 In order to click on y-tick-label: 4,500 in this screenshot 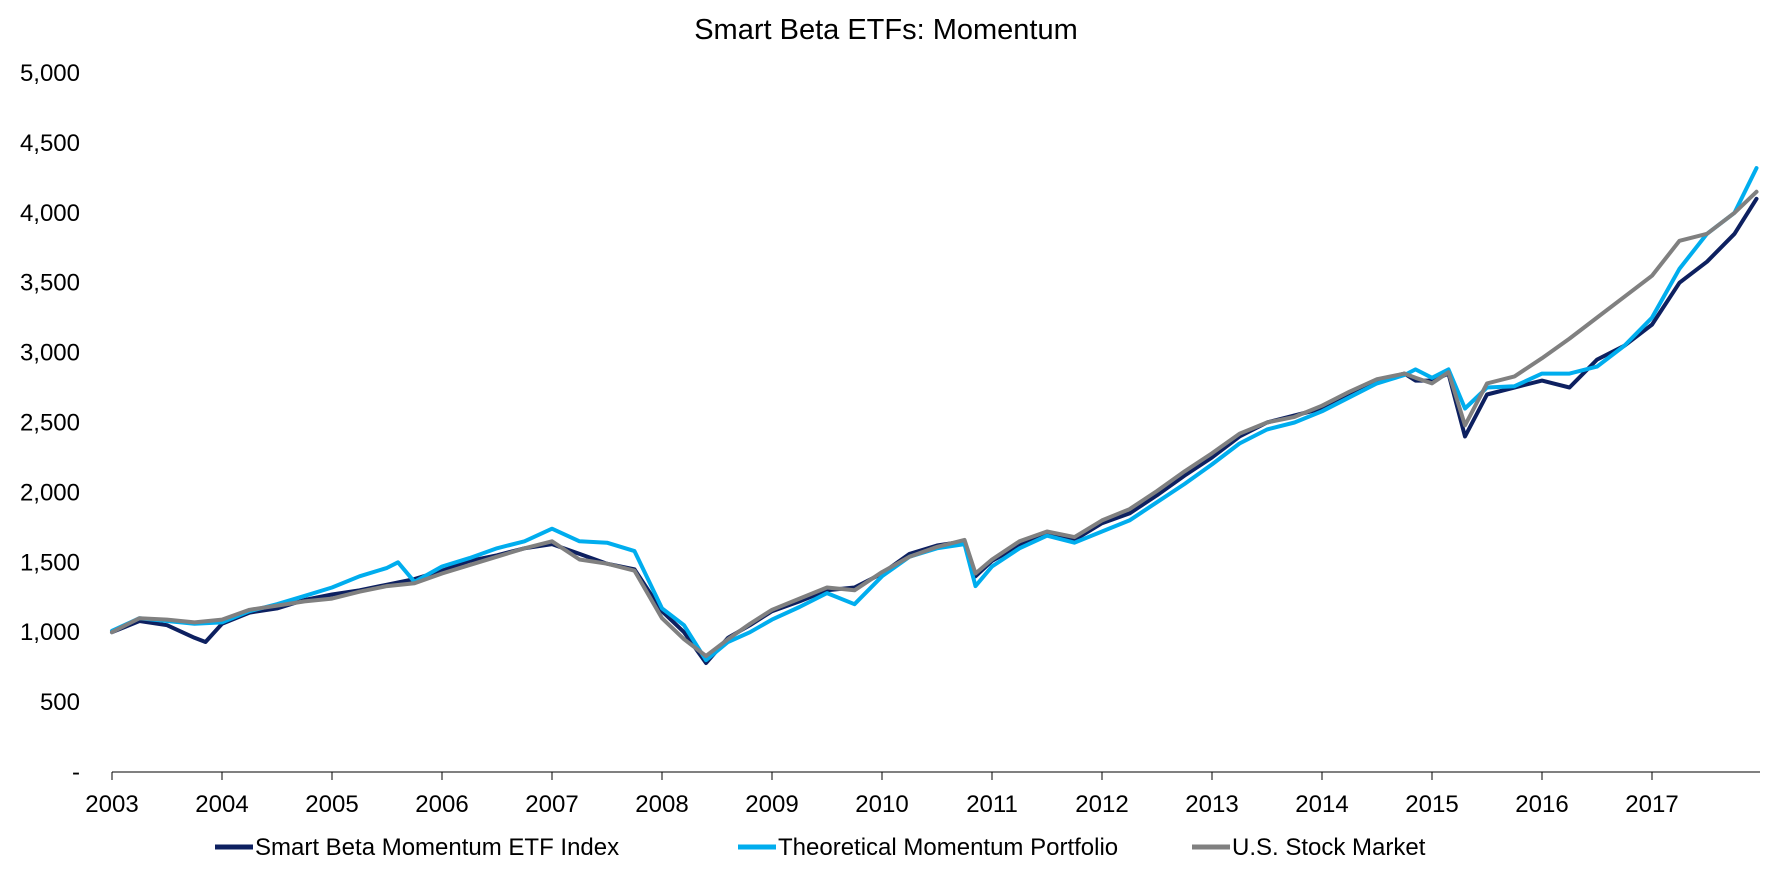, I will do `click(50, 143)`.